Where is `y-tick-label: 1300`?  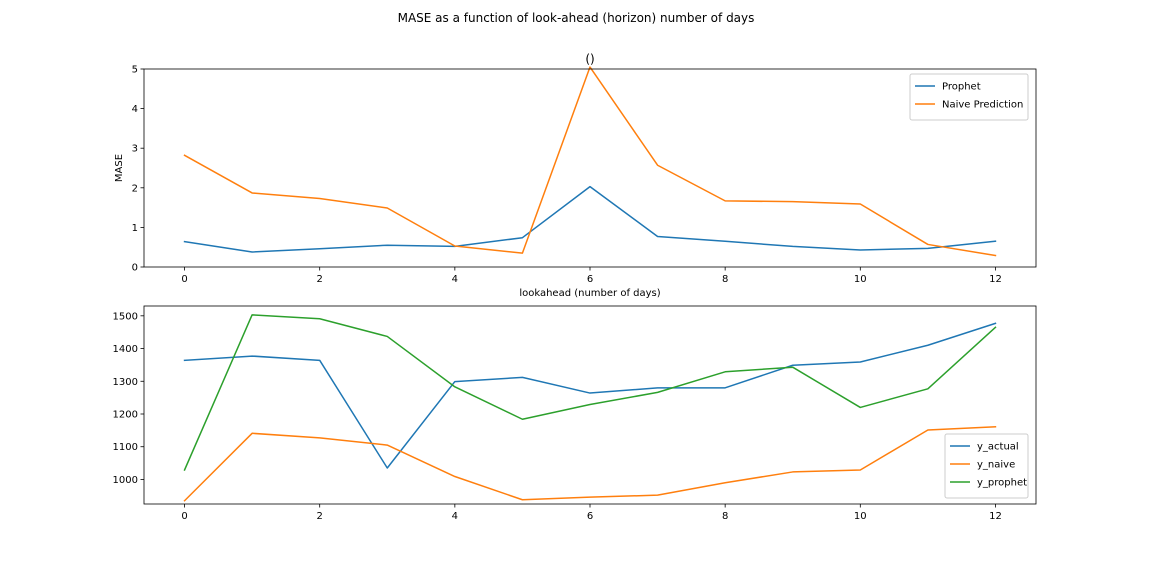
y-tick-label: 1300 is located at coordinates (125, 382).